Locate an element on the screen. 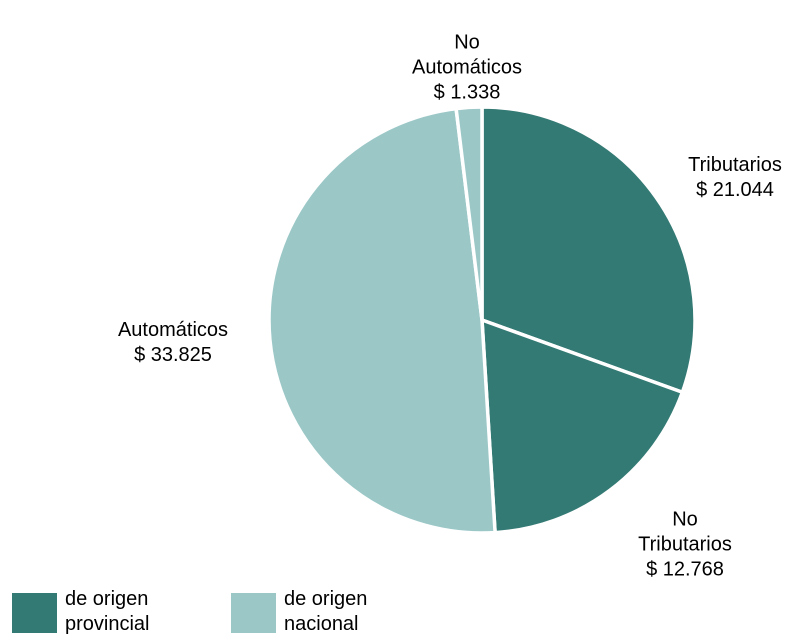  slice-value: $ 1.338 is located at coordinates (467, 92).